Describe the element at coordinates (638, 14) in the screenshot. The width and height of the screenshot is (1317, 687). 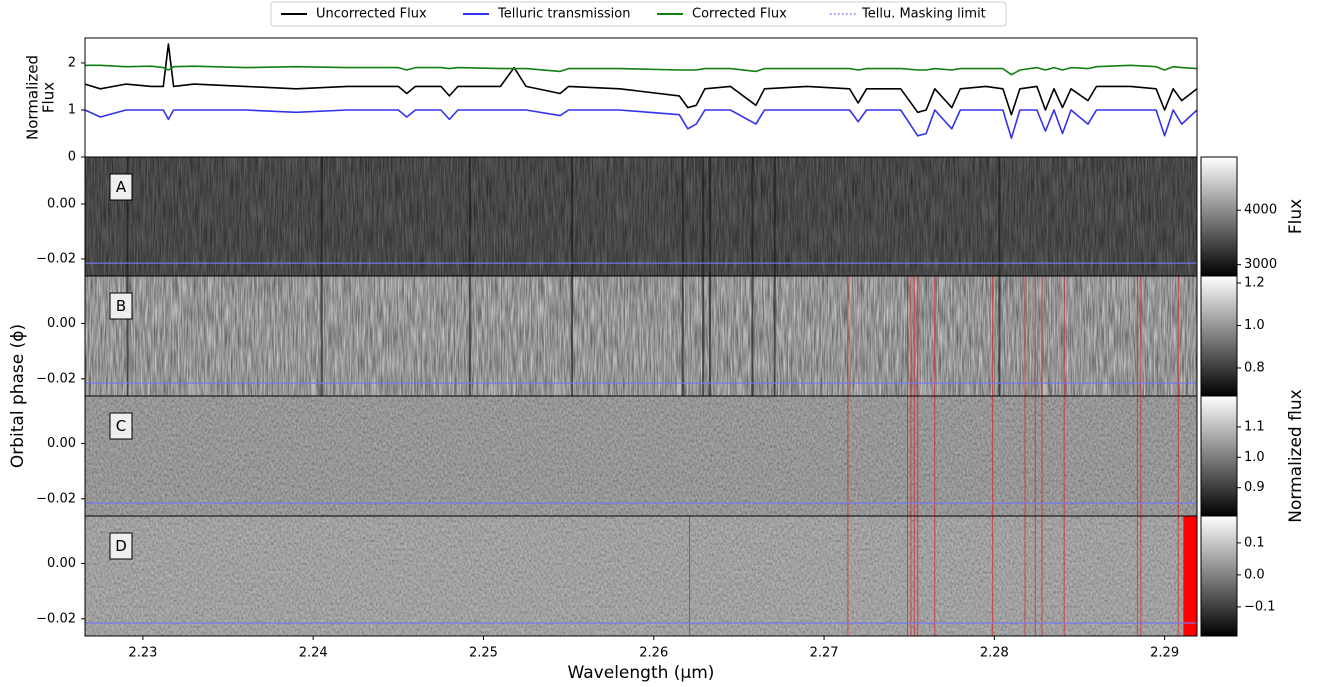
I see `legend-box` at that location.